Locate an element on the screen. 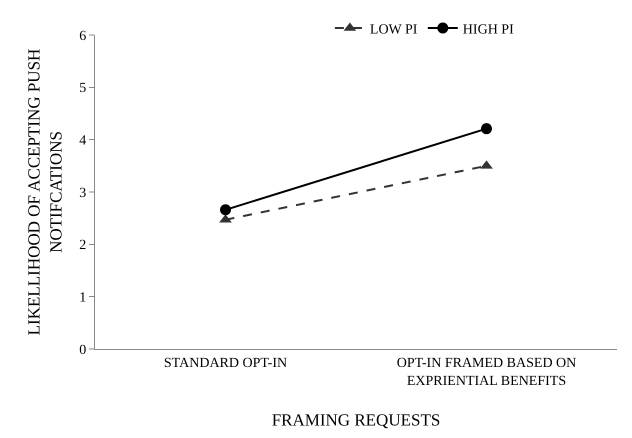 The image size is (632, 438). legend-label: HIGH PI is located at coordinates (488, 30).